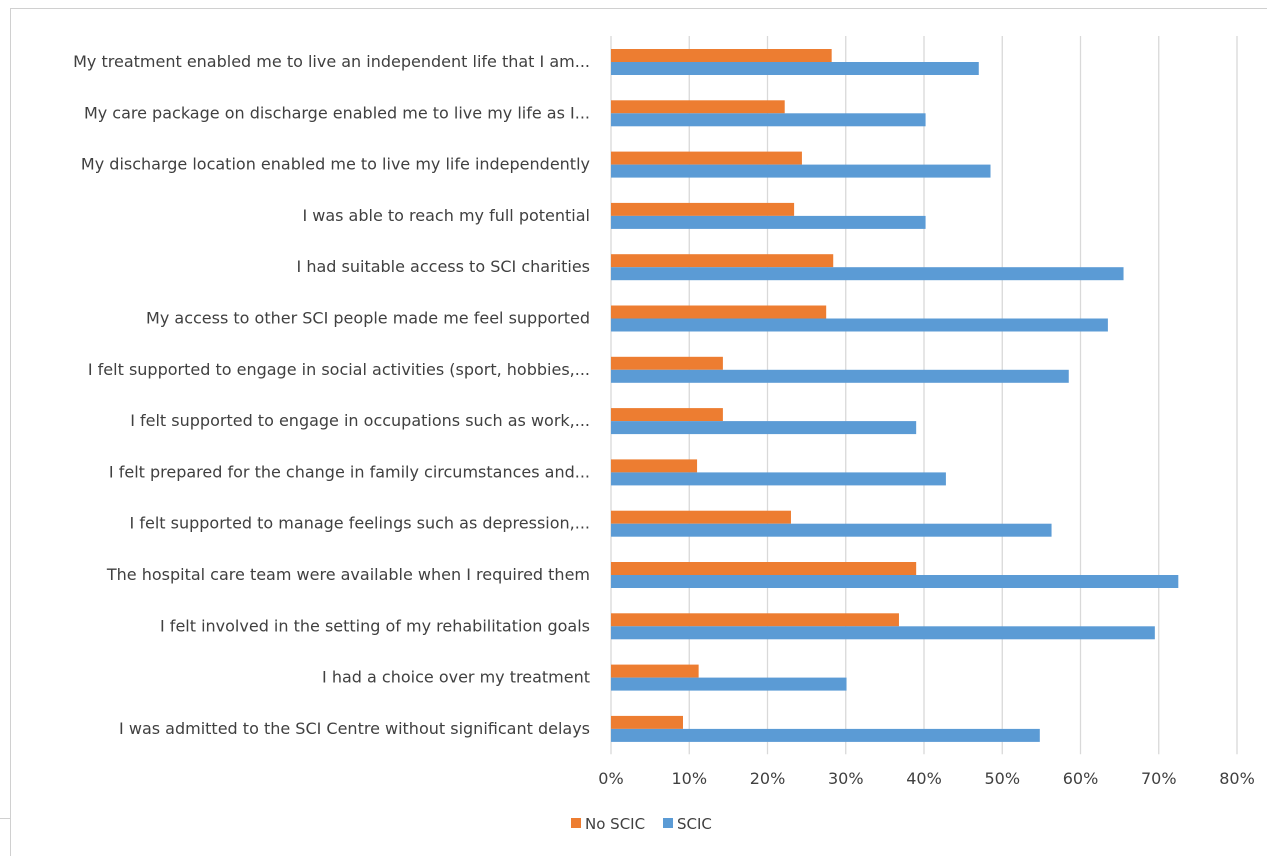 The height and width of the screenshot is (856, 1267). Describe the element at coordinates (456, 677) in the screenshot. I see `category-label: I had a choice over my treatment` at that location.